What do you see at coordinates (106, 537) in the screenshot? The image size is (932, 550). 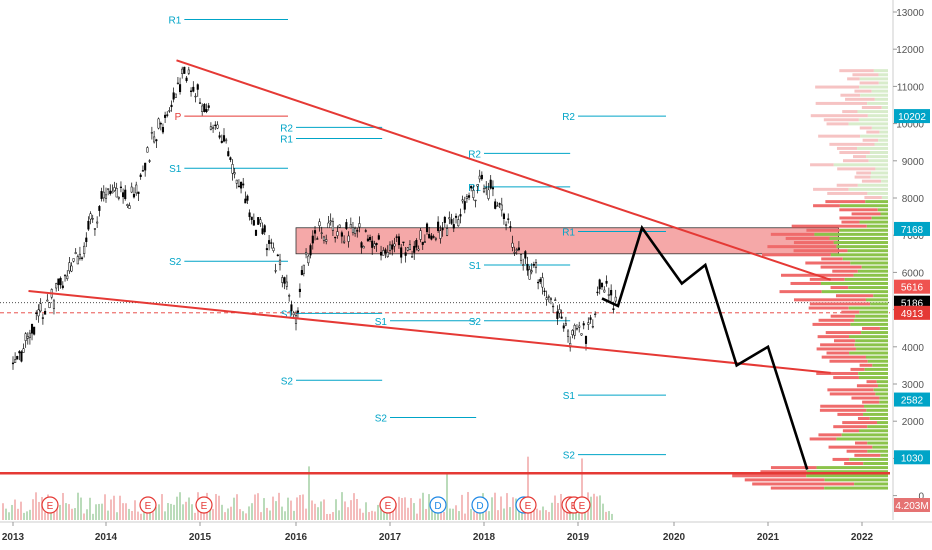 I see `x-tick-label: 2014` at bounding box center [106, 537].